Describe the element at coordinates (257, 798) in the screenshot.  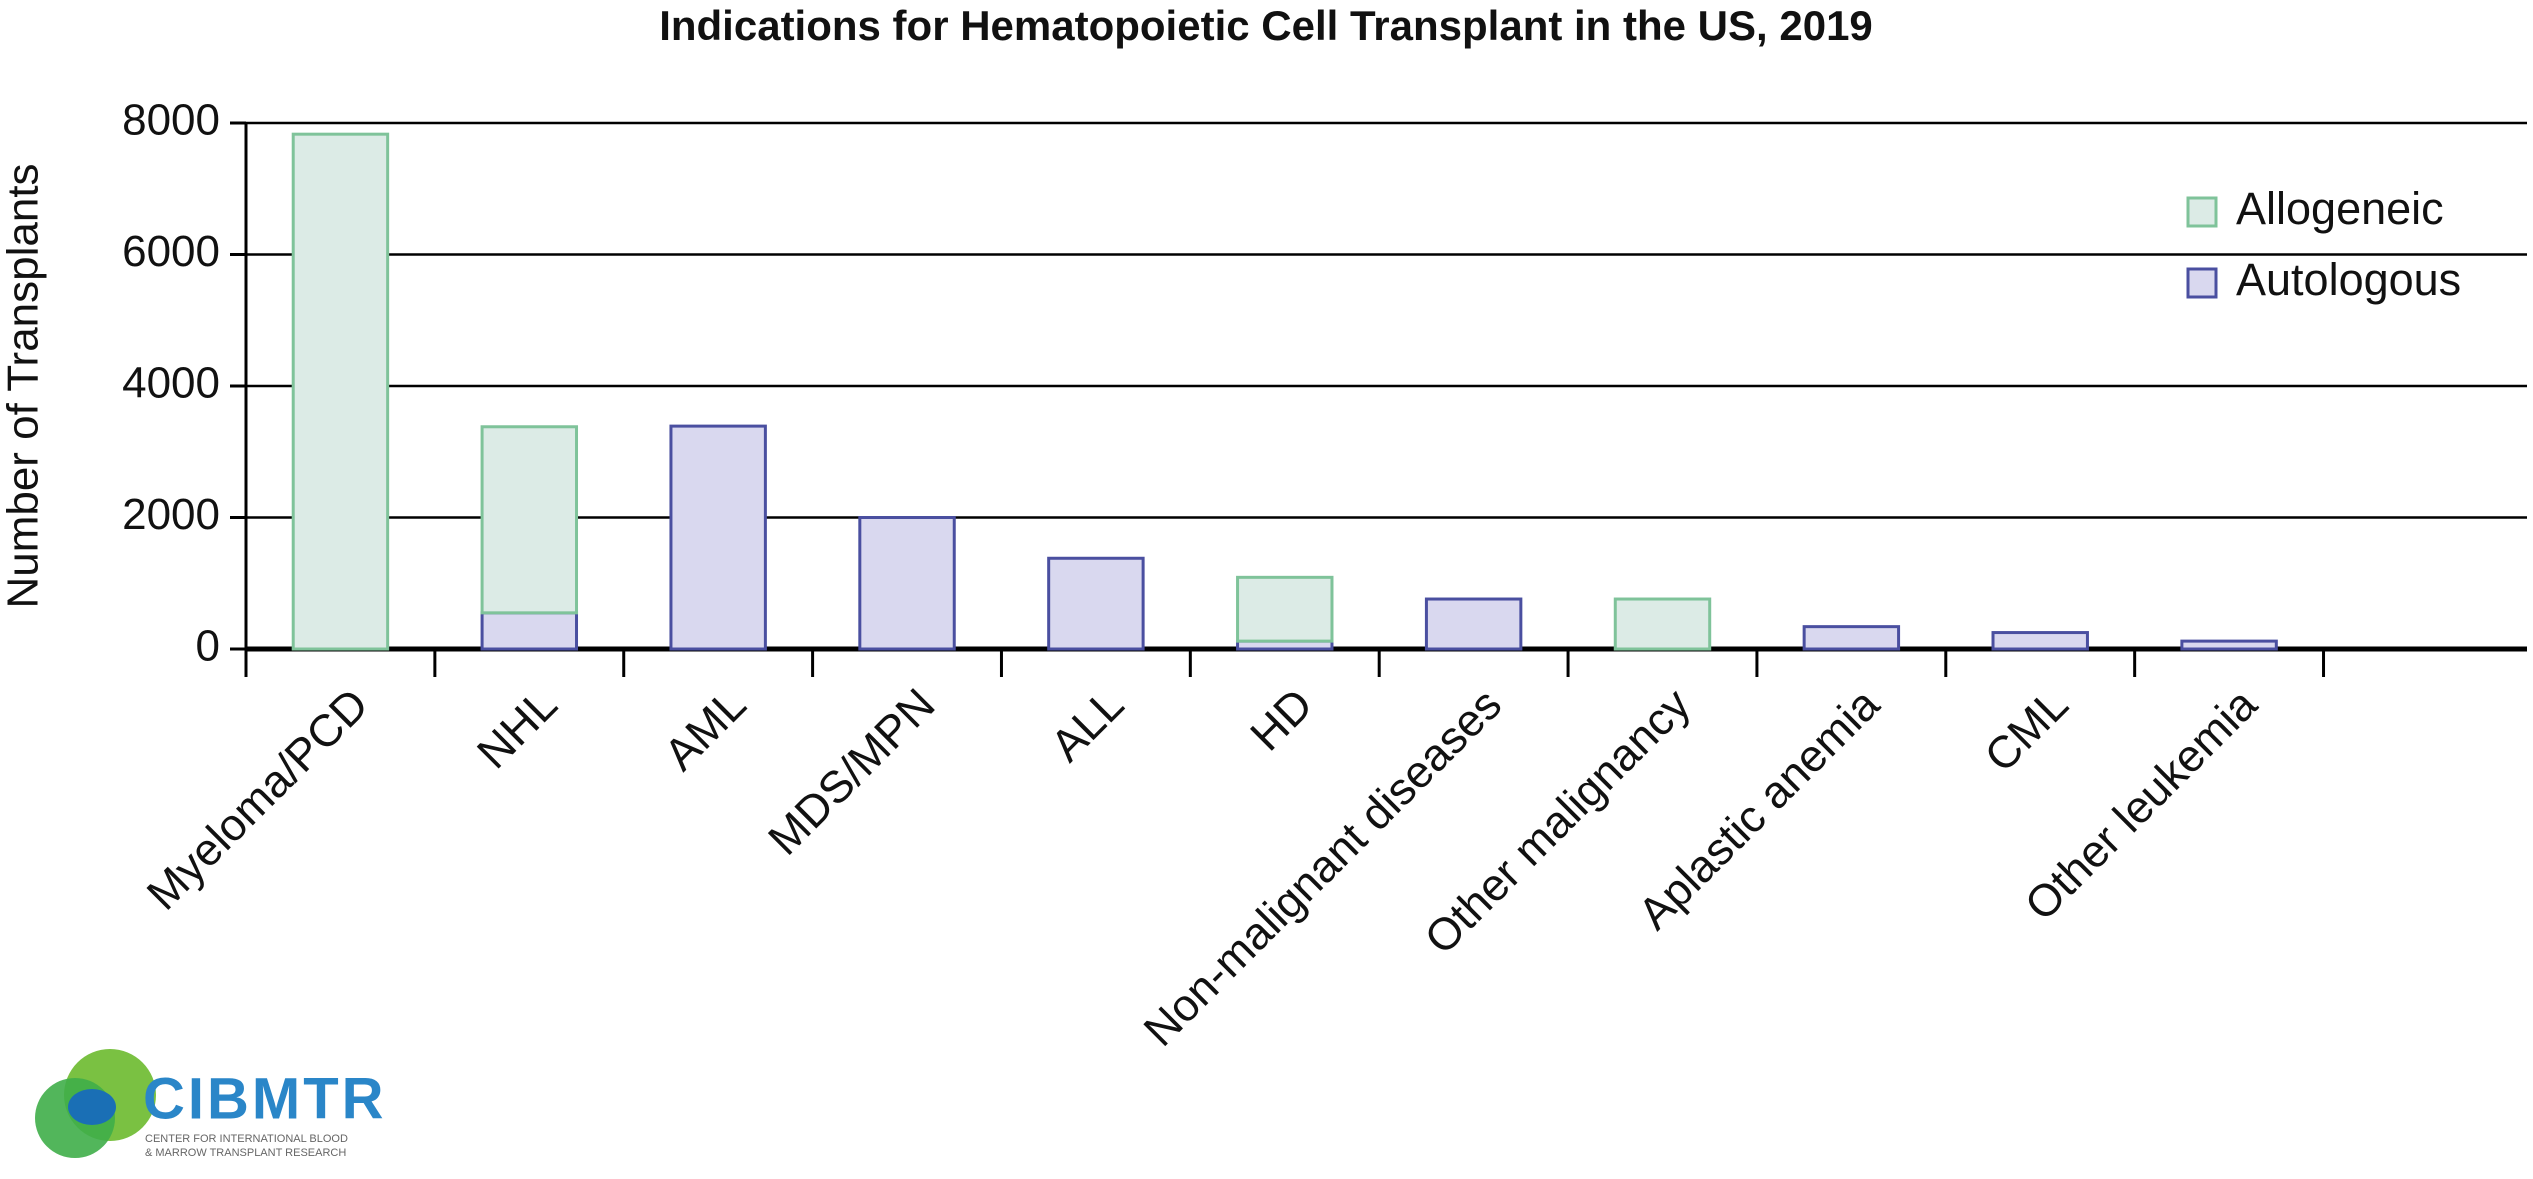
I see `x-tick-label: Myeloma/PCD` at that location.